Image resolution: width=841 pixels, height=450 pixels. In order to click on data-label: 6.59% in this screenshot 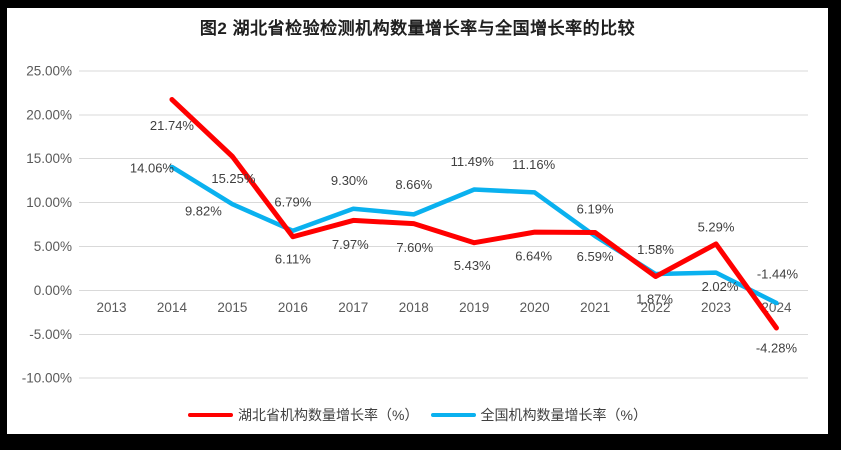, I will do `click(595, 256)`.